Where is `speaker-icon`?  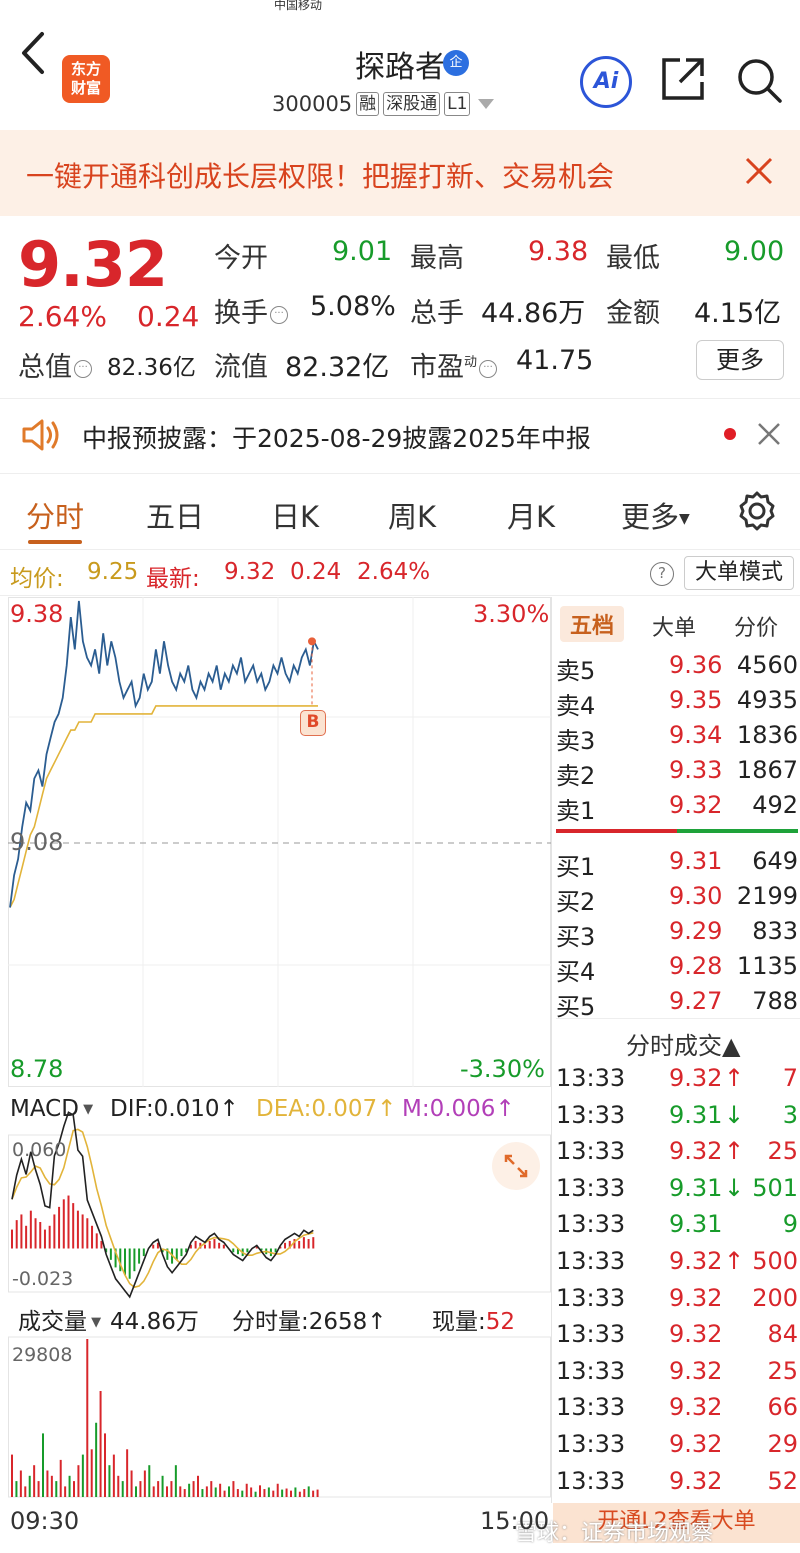 speaker-icon is located at coordinates (40, 435).